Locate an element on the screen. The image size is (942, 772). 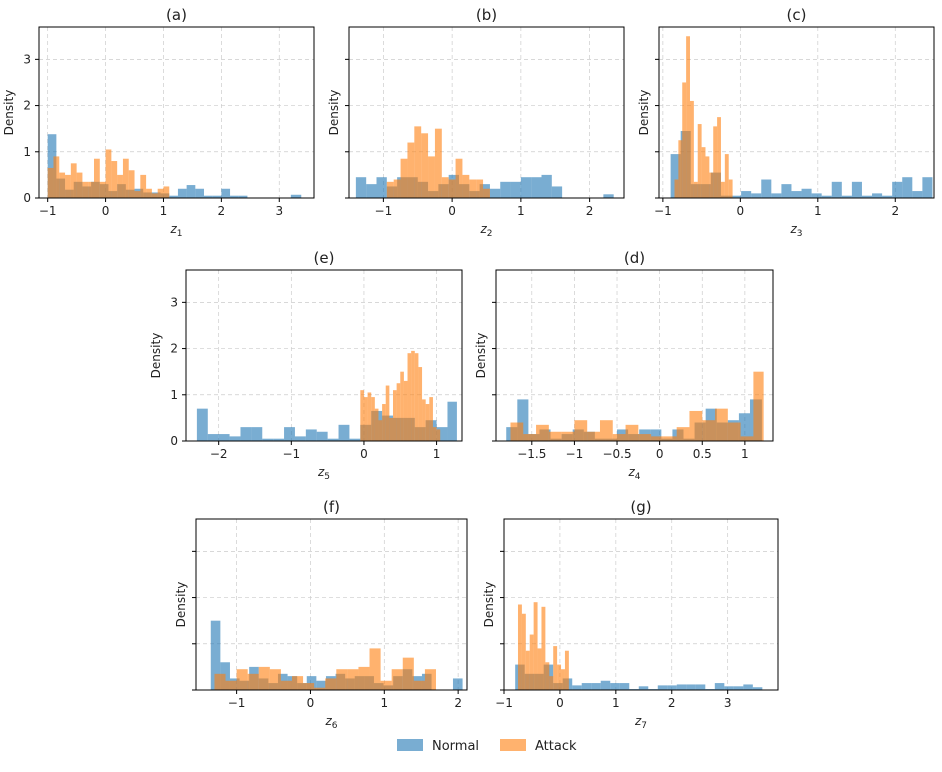
panel-c-xtick-label: −1 is located at coordinates (663, 211).